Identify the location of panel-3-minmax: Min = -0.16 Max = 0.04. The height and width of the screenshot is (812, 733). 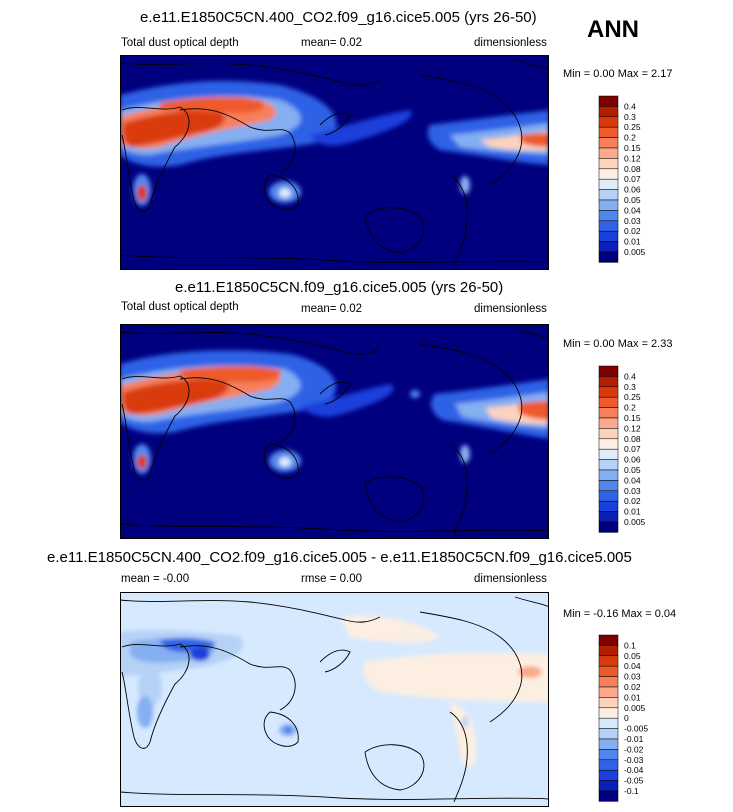
(620, 614).